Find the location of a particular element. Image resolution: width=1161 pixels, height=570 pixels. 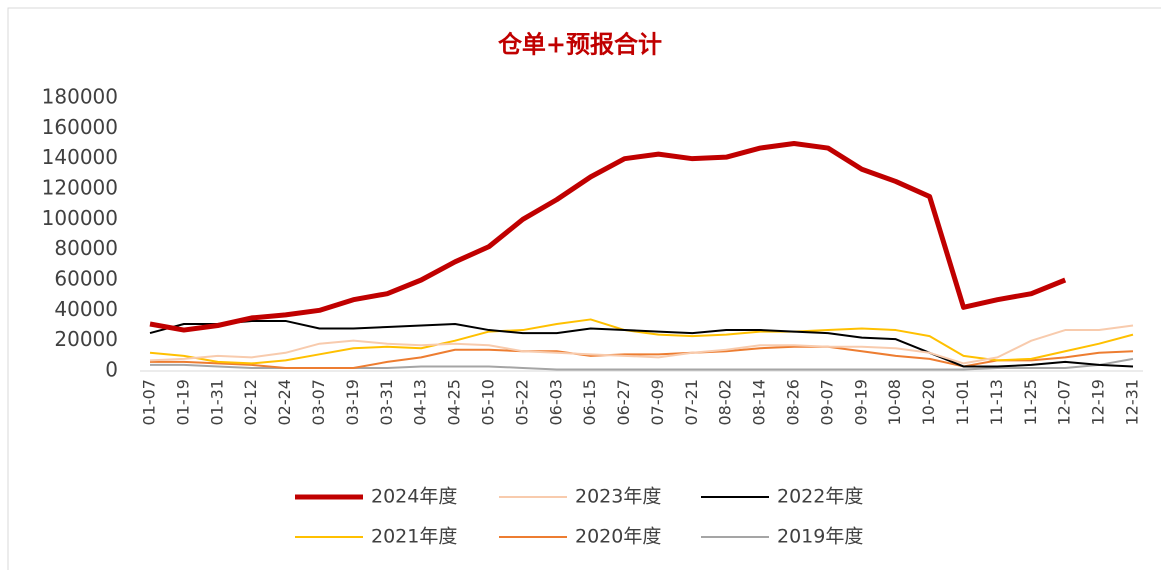

x-tick-label: 01-07 is located at coordinates (149, 402).